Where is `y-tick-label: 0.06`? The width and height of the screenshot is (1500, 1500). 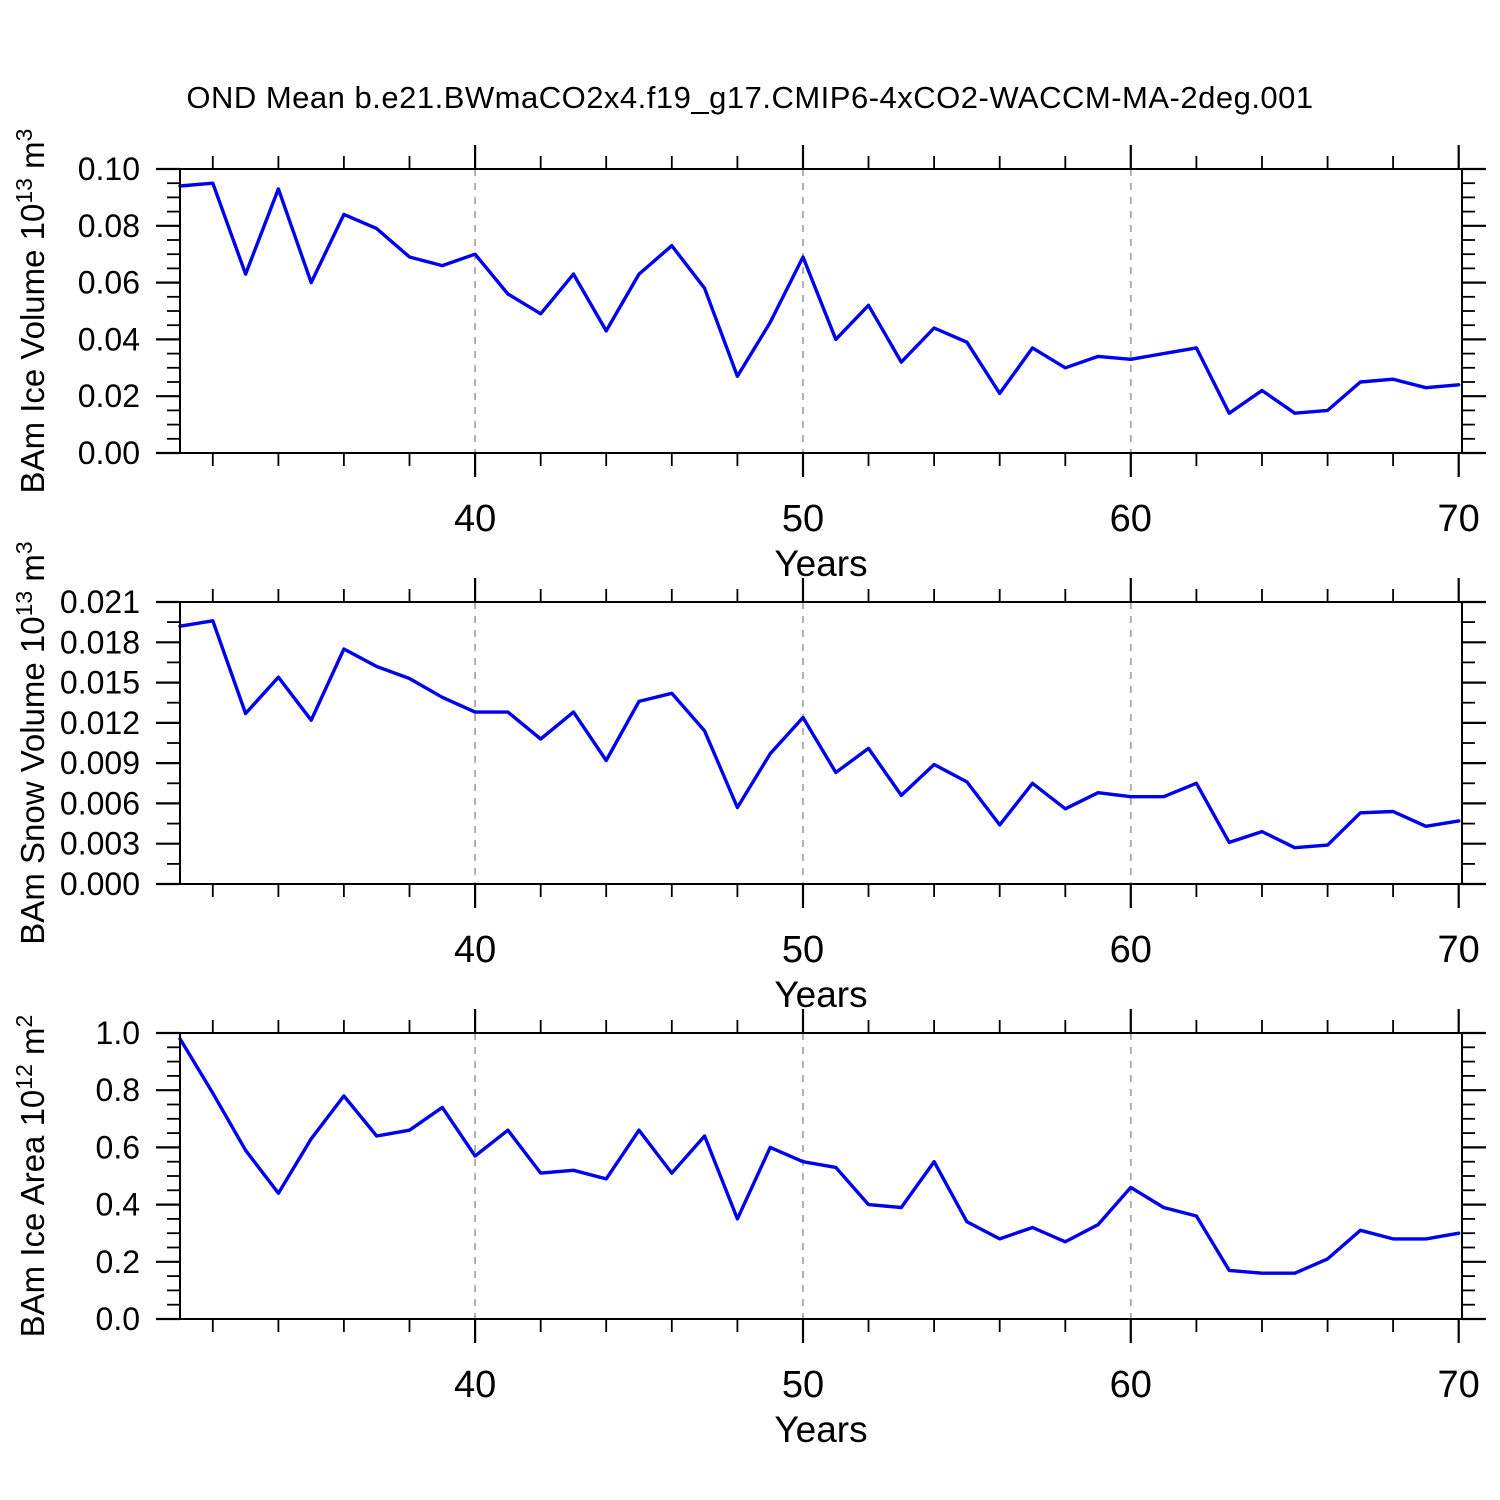 y-tick-label: 0.06 is located at coordinates (109, 283).